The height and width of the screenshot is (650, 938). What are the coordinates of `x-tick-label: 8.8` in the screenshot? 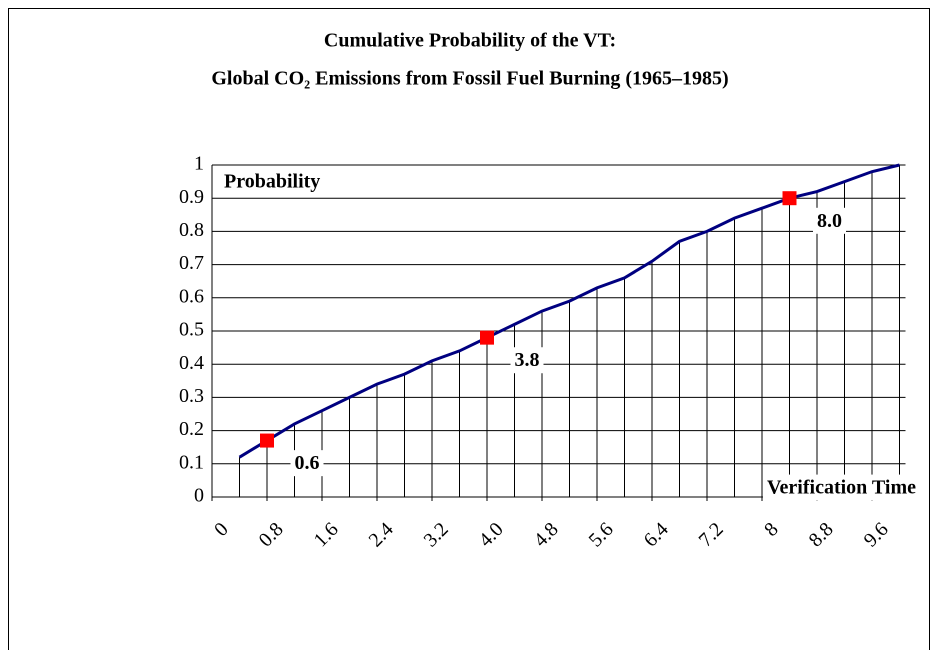 It's located at (821, 534).